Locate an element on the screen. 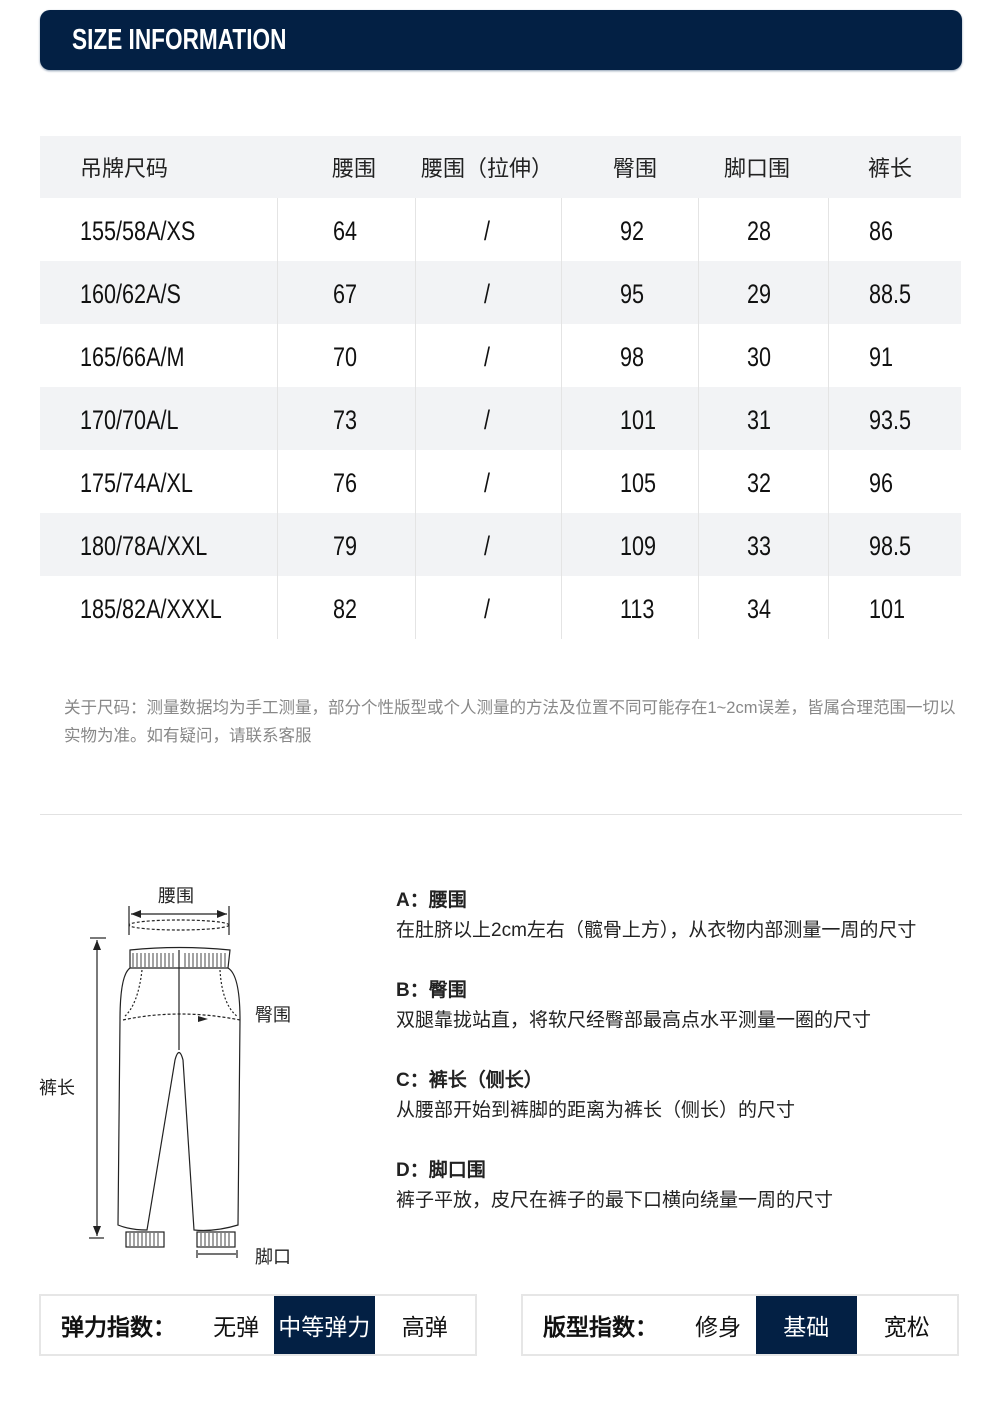  table-cell: 73 is located at coordinates (345, 418).